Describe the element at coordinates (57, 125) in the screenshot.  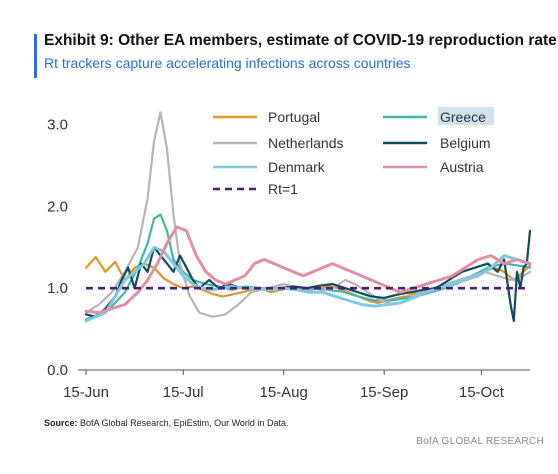
I see `y-tick-label: 3.0` at that location.